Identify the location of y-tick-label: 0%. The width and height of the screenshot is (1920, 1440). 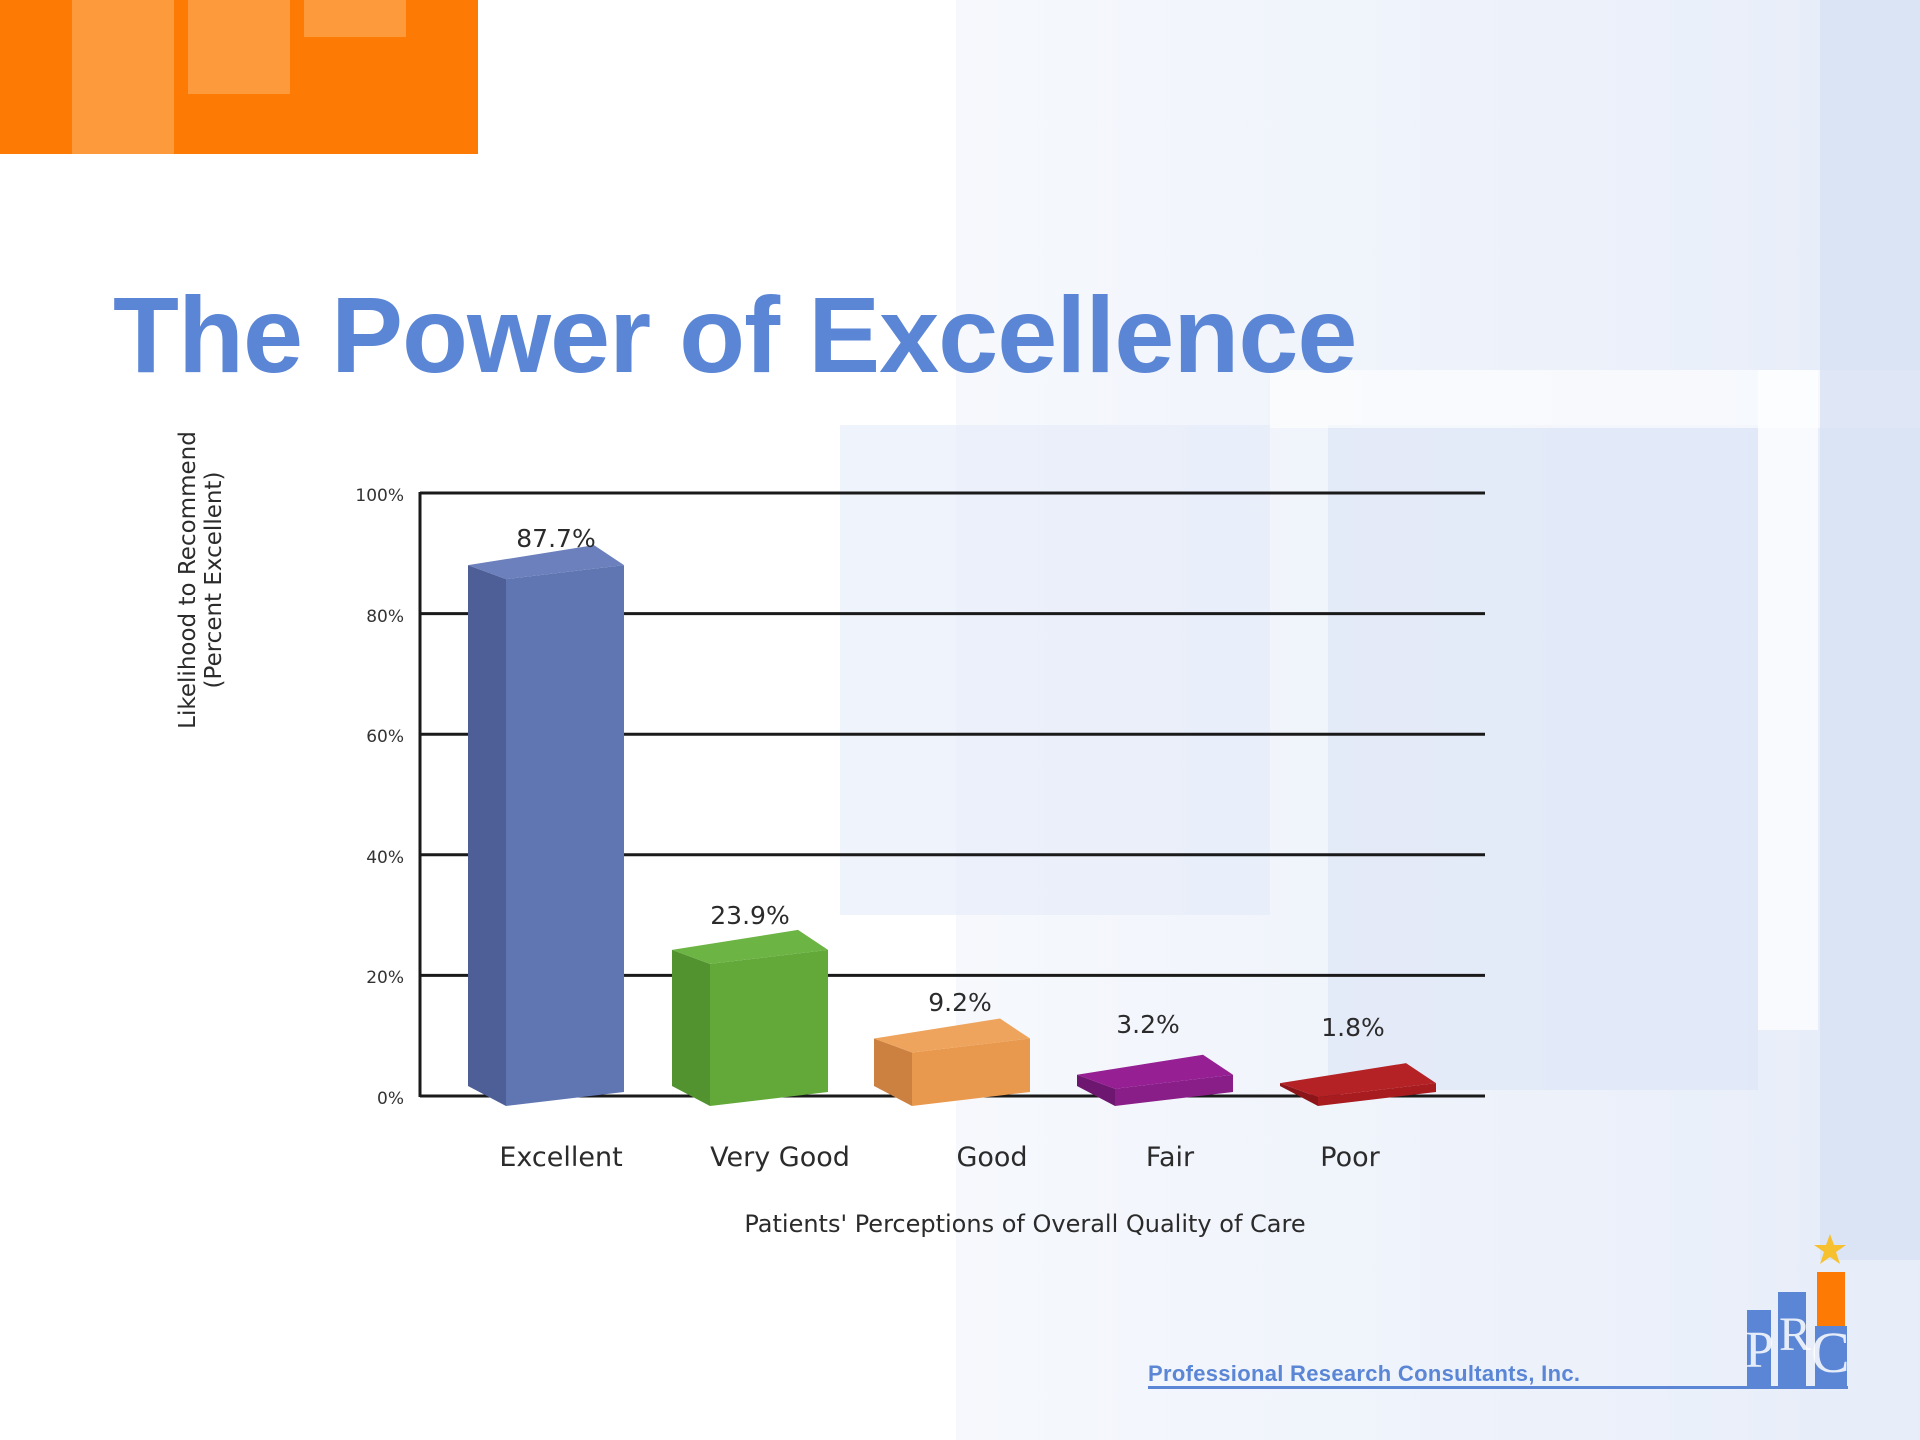
(390, 1099).